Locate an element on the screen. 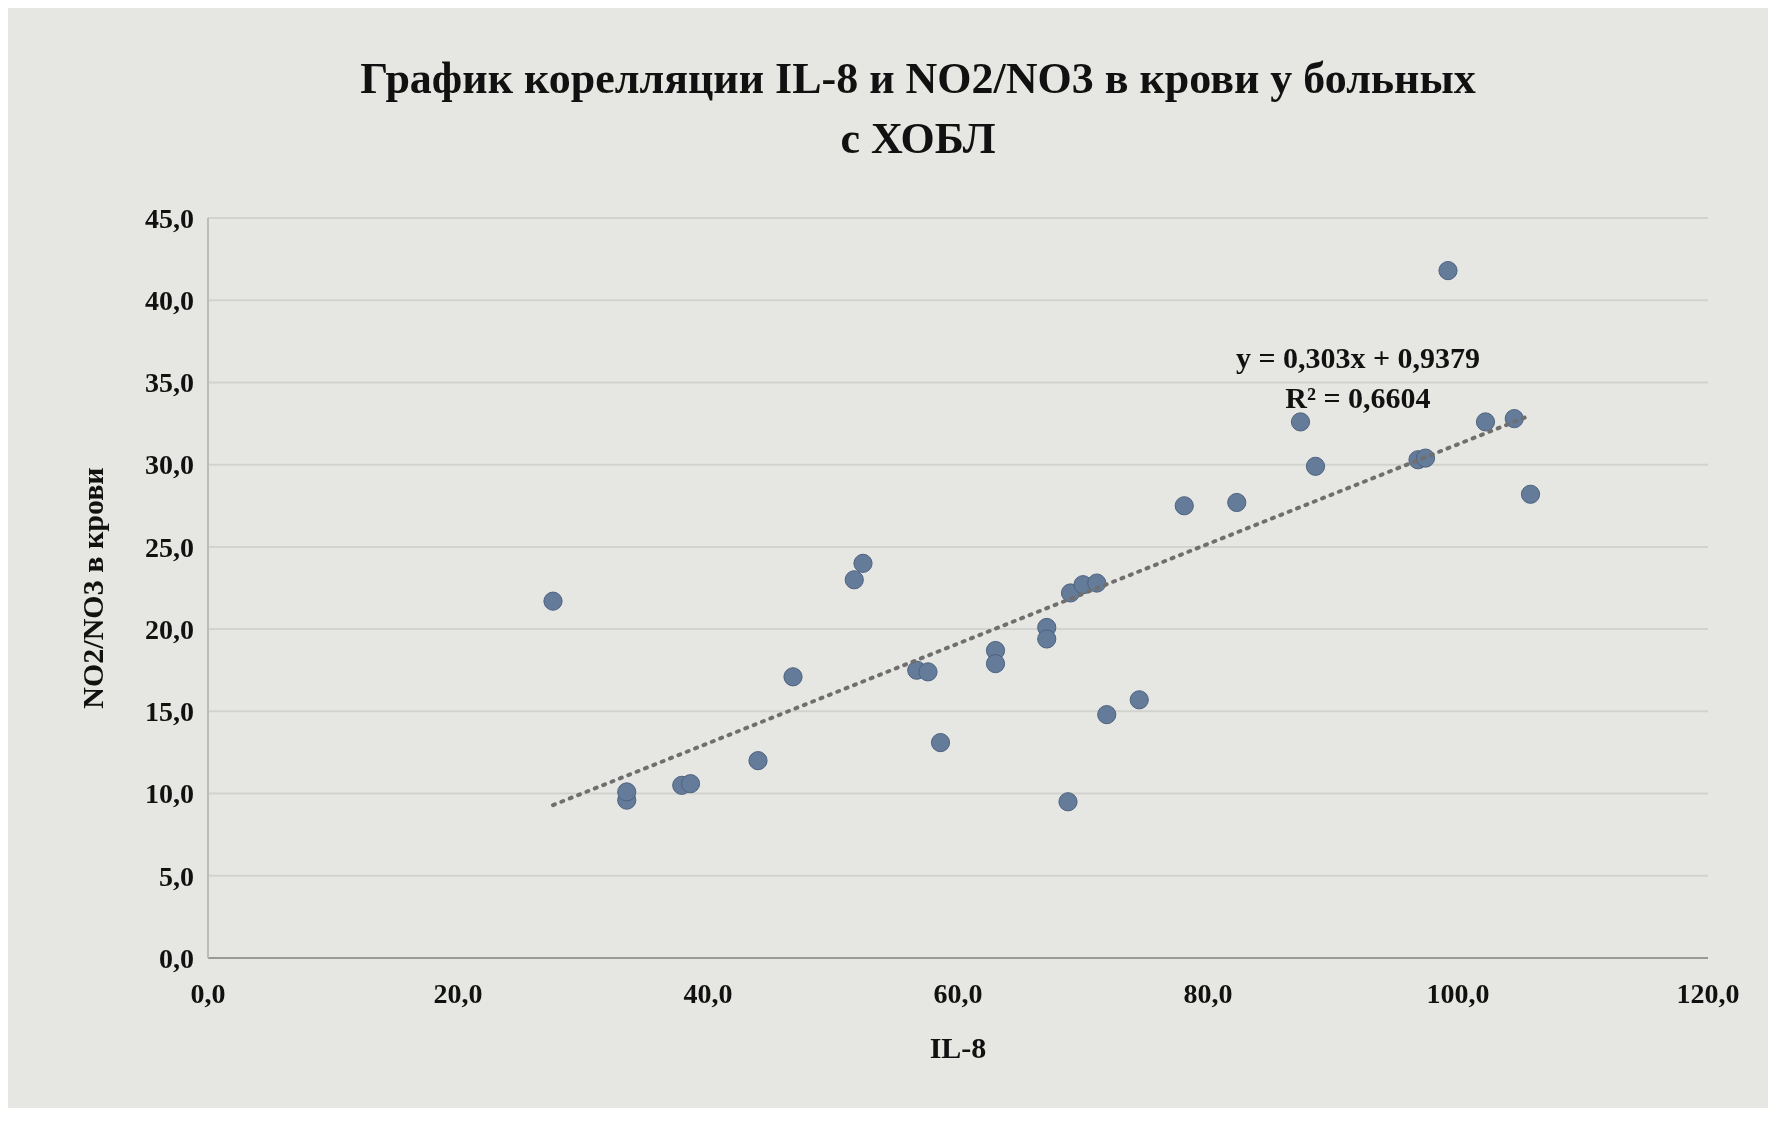 The image size is (1779, 1121). y-tick-label: 45,0 is located at coordinates (169, 218).